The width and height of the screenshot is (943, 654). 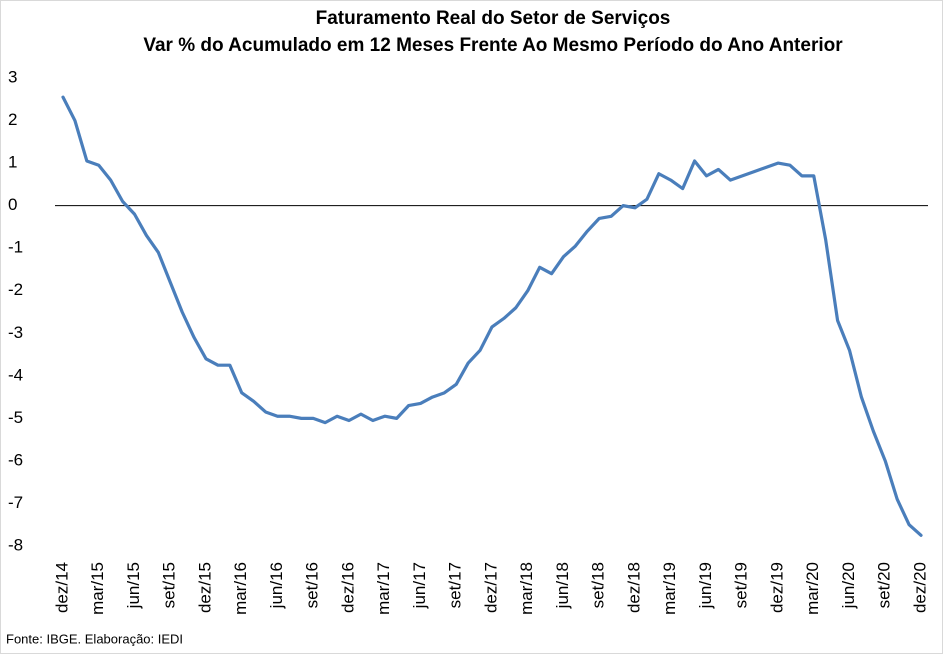 I want to click on y-tick-label: 3, so click(x=12, y=76).